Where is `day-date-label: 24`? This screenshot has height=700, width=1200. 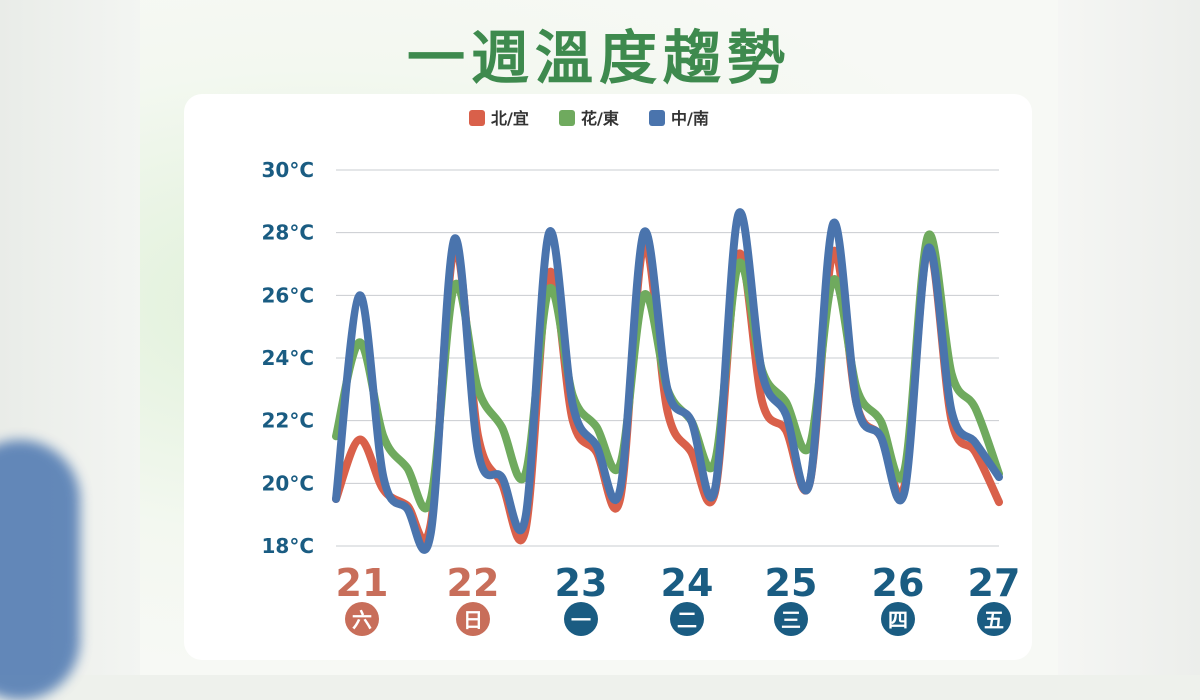
day-date-label: 24 is located at coordinates (687, 583).